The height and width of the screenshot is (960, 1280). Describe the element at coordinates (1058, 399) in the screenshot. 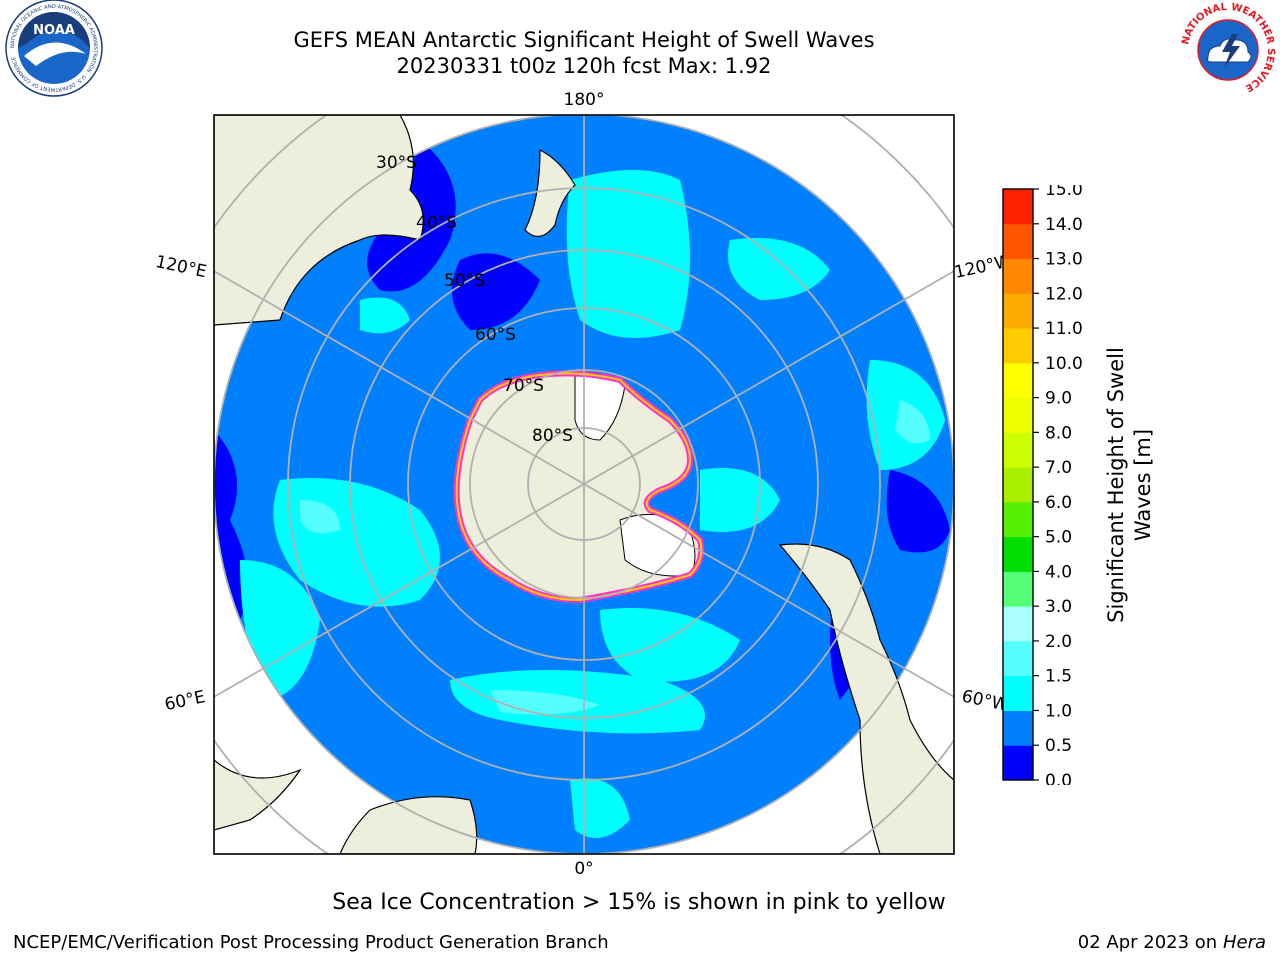

I see `colorbar-tick-label: 9.0` at that location.